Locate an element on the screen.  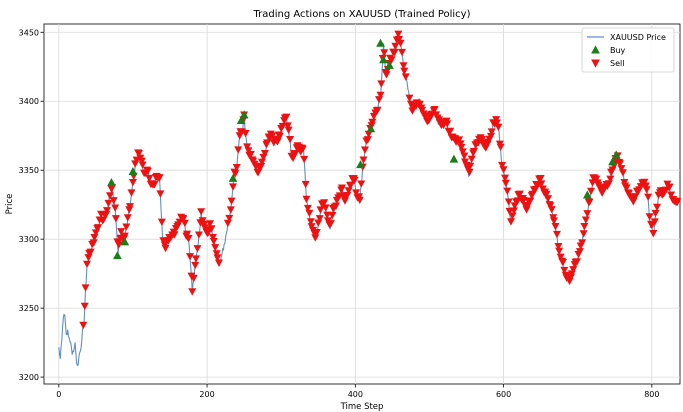
x-tick-label: 600 is located at coordinates (503, 394).